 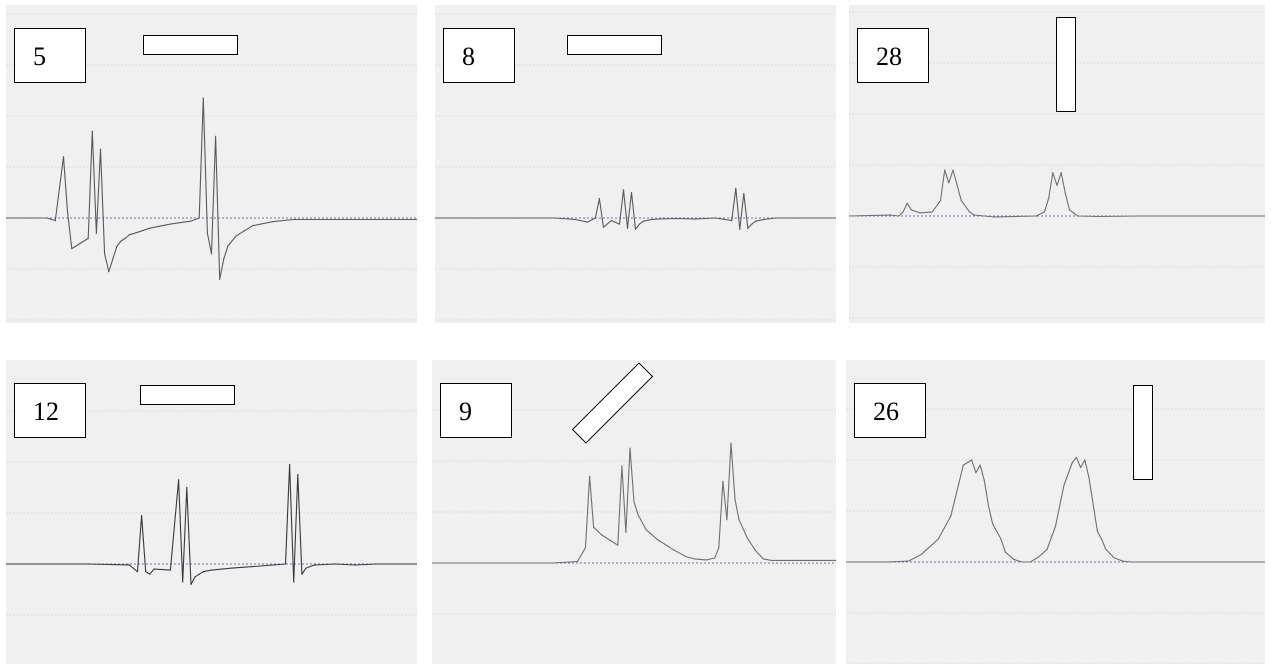 I want to click on orientation-marker-horizontal, so click(x=614, y=45).